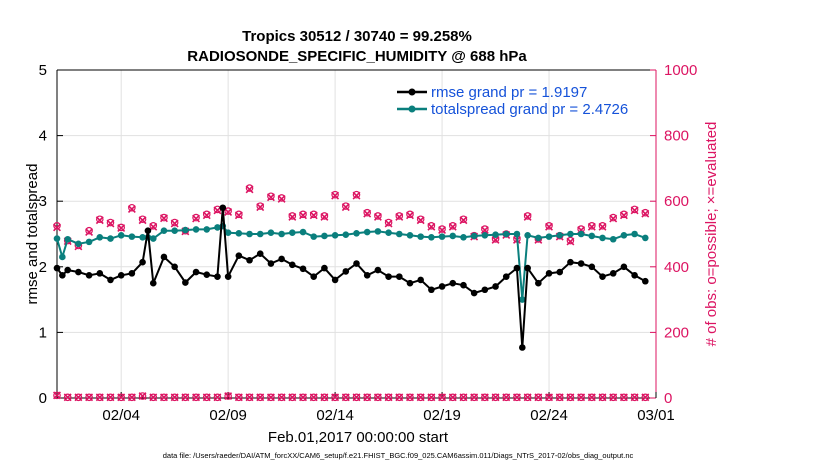 The image size is (830, 470). Describe the element at coordinates (43, 70) in the screenshot. I see `left-tick-label: 5` at that location.